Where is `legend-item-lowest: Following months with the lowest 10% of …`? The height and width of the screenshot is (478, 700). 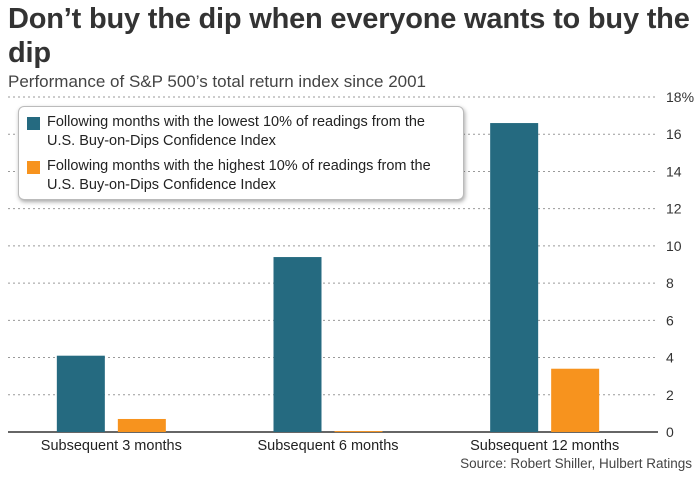
legend-item-lowest: Following months with the lowest 10% of … is located at coordinates (241, 132).